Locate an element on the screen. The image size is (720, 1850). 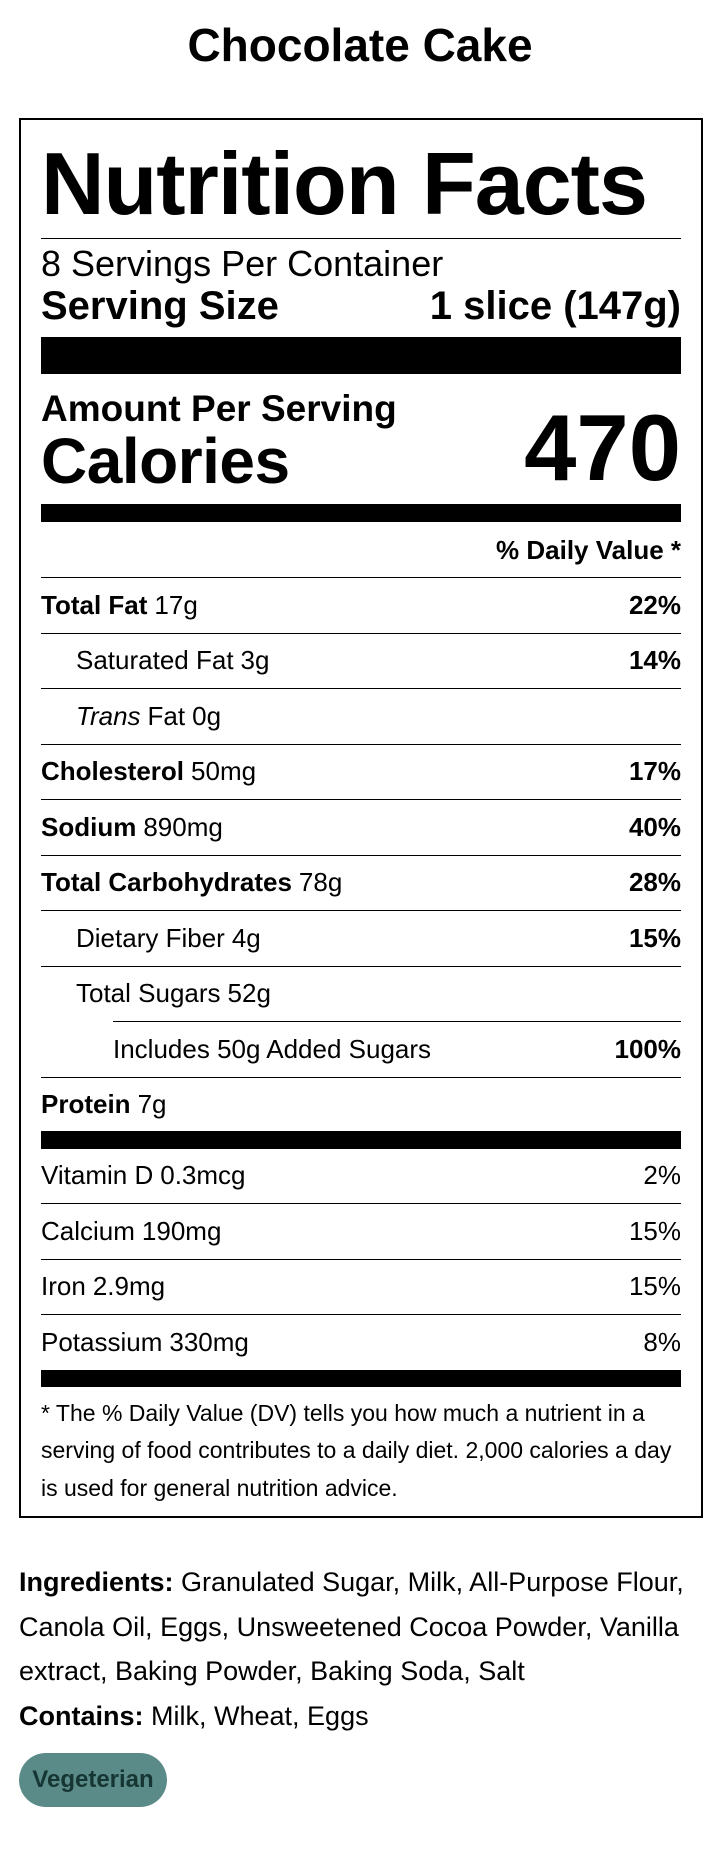
nutrient-amount: 0g is located at coordinates (207, 715).